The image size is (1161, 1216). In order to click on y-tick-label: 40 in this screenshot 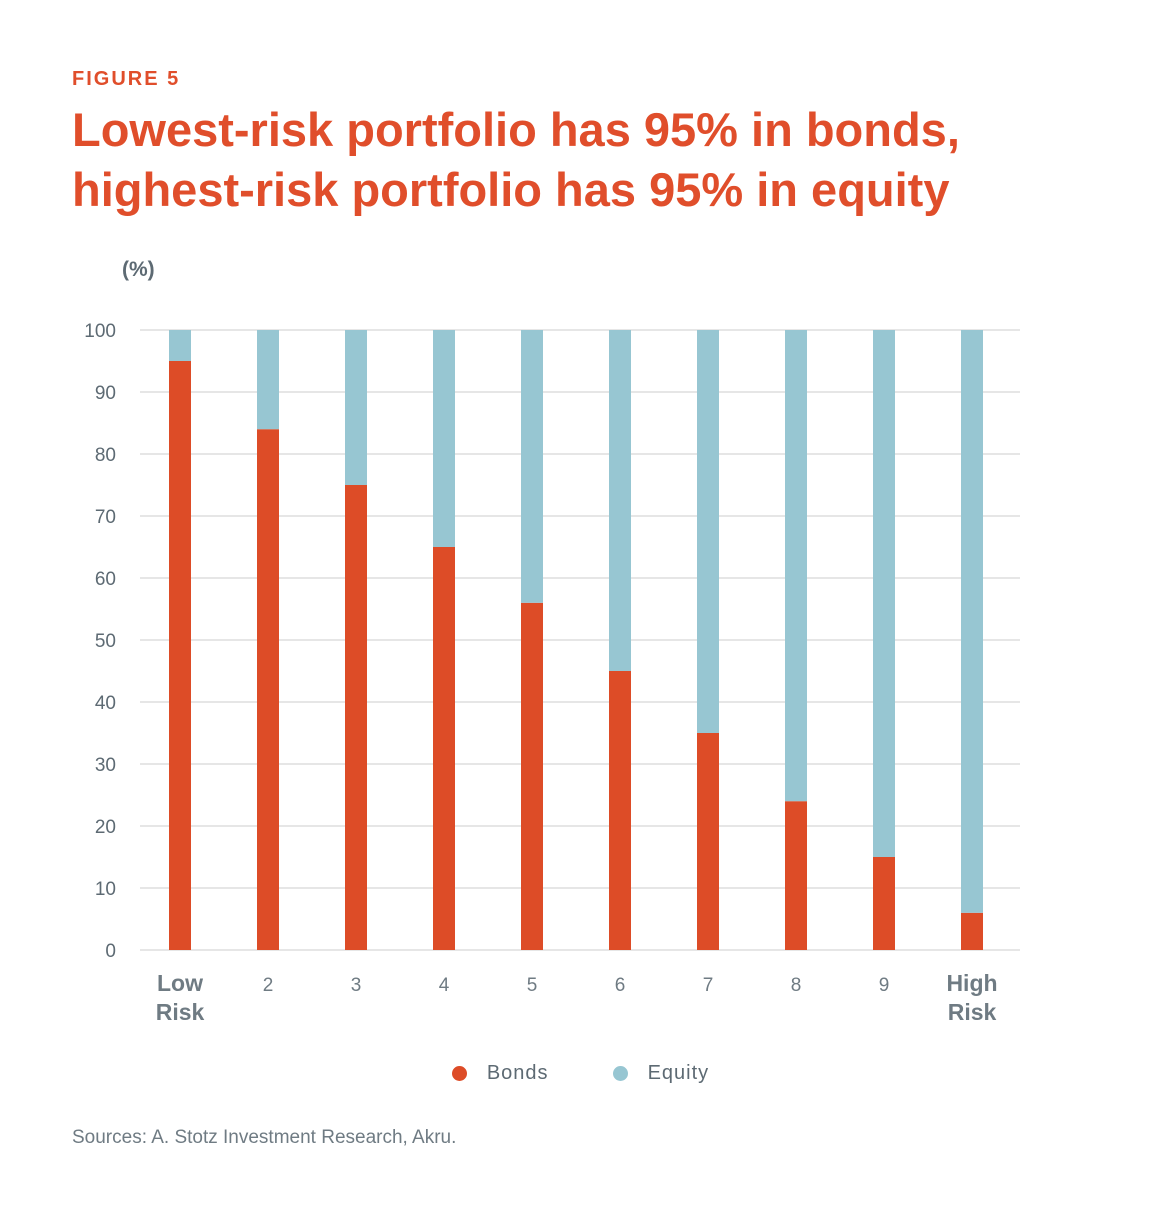, I will do `click(105, 703)`.